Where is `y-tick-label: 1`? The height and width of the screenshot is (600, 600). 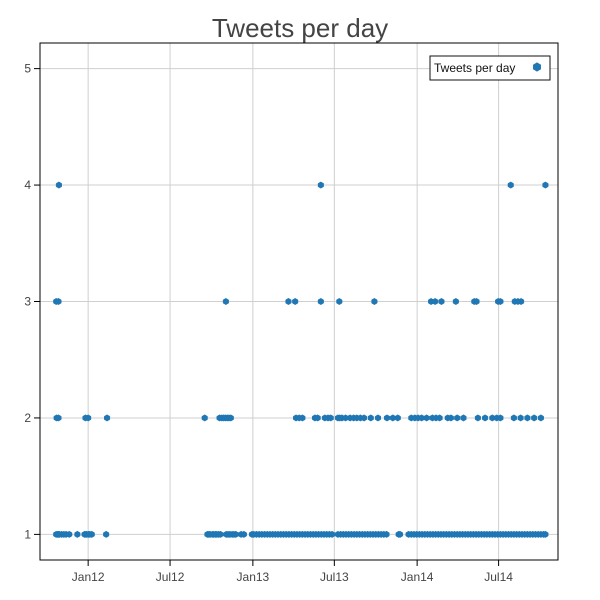 y-tick-label: 1 is located at coordinates (27, 534).